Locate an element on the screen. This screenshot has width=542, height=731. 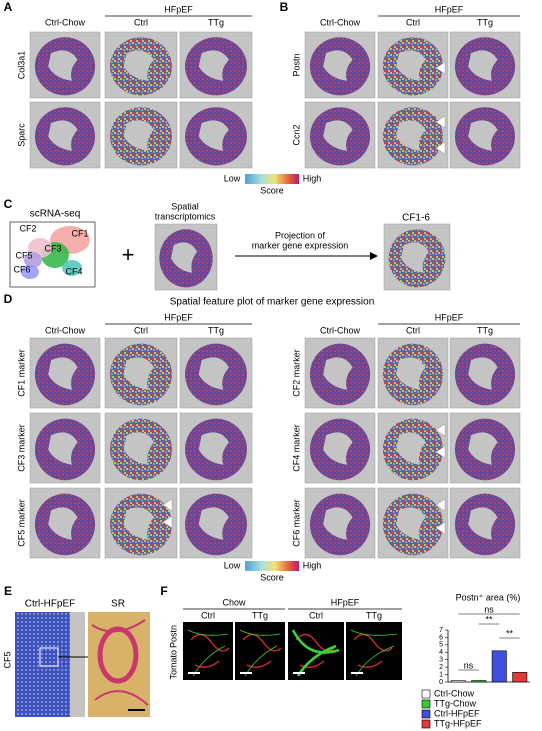
scrna-title: scRNA-seq is located at coordinates (55, 214).